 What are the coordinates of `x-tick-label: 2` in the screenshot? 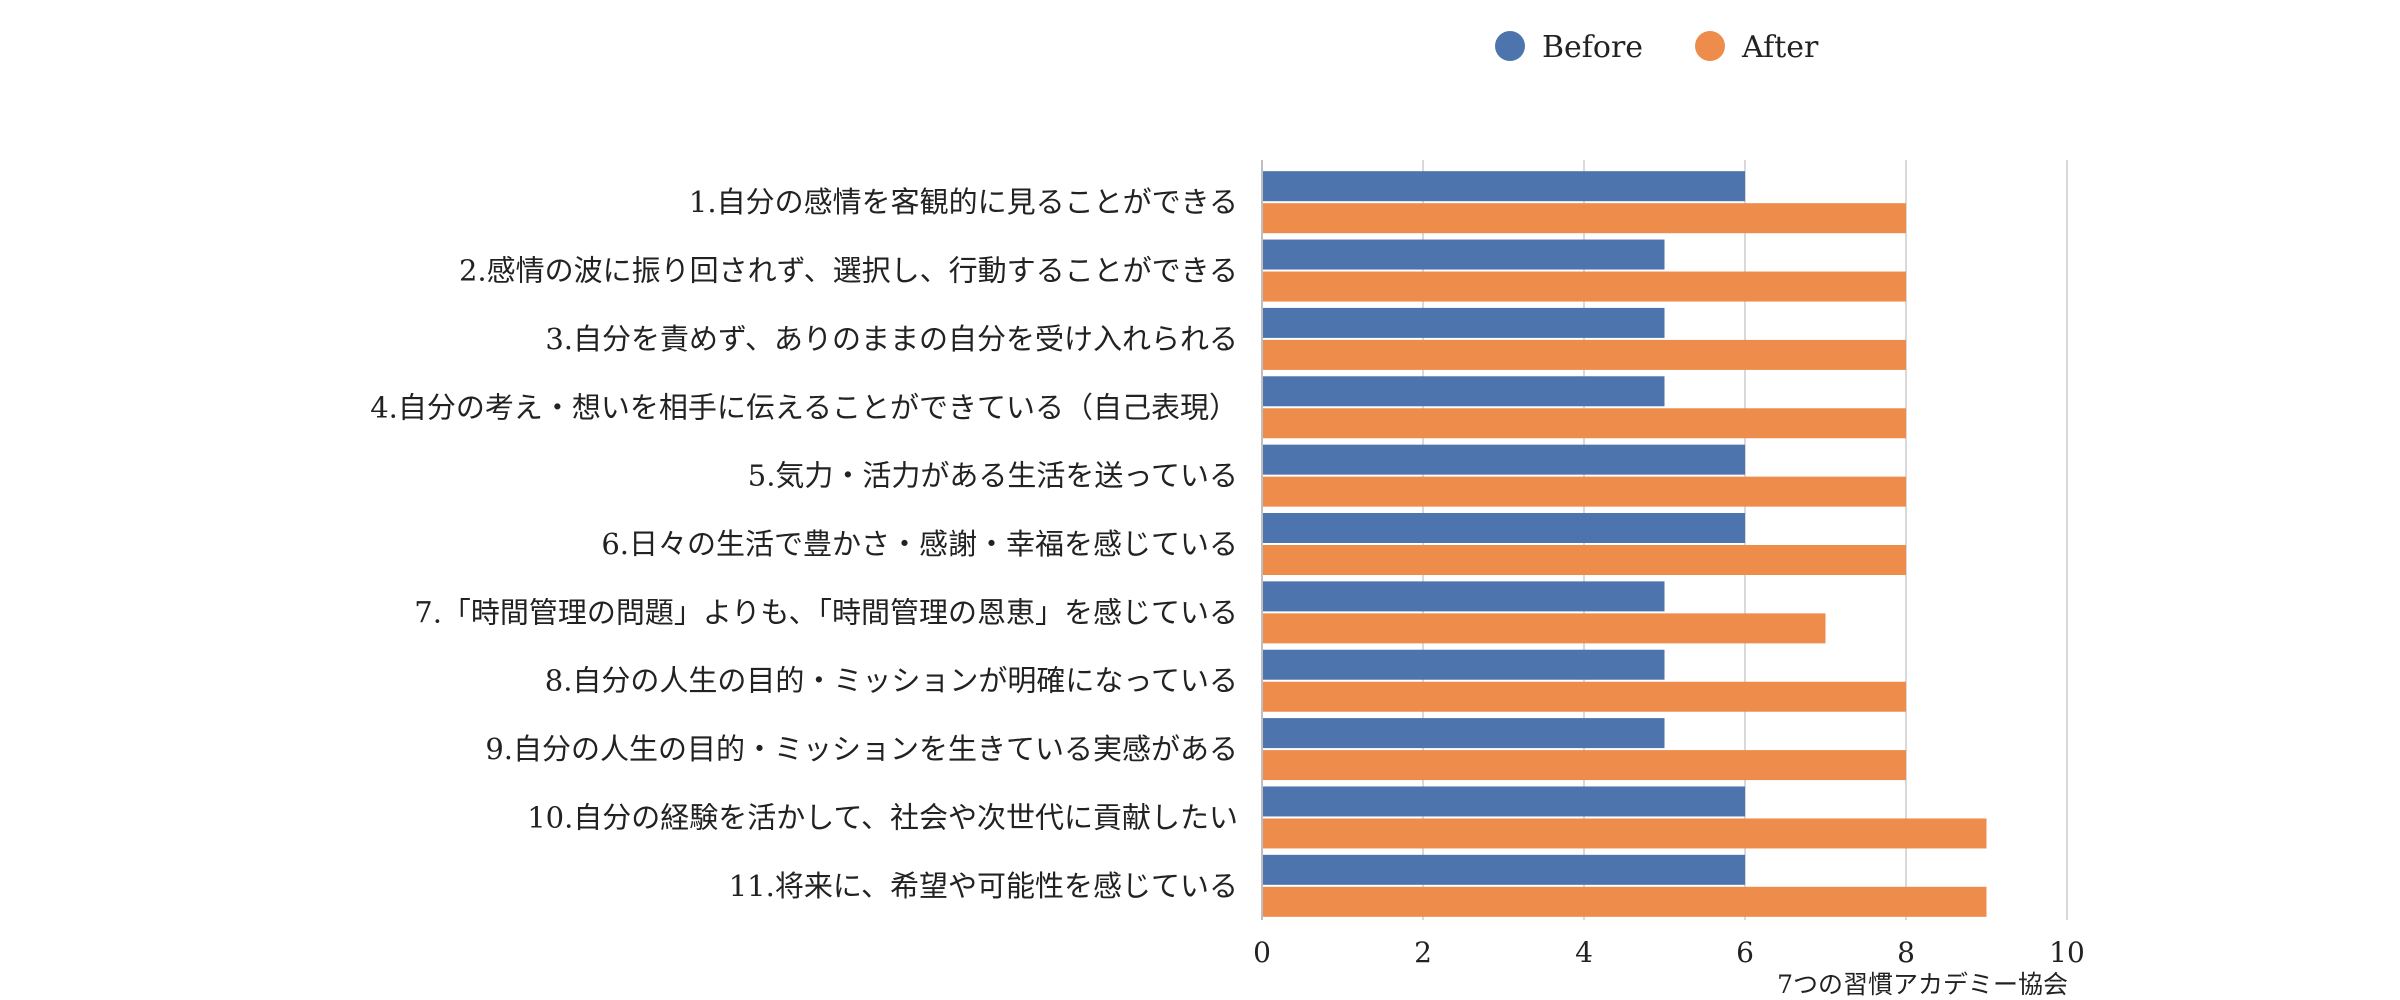 It's located at (1423, 952).